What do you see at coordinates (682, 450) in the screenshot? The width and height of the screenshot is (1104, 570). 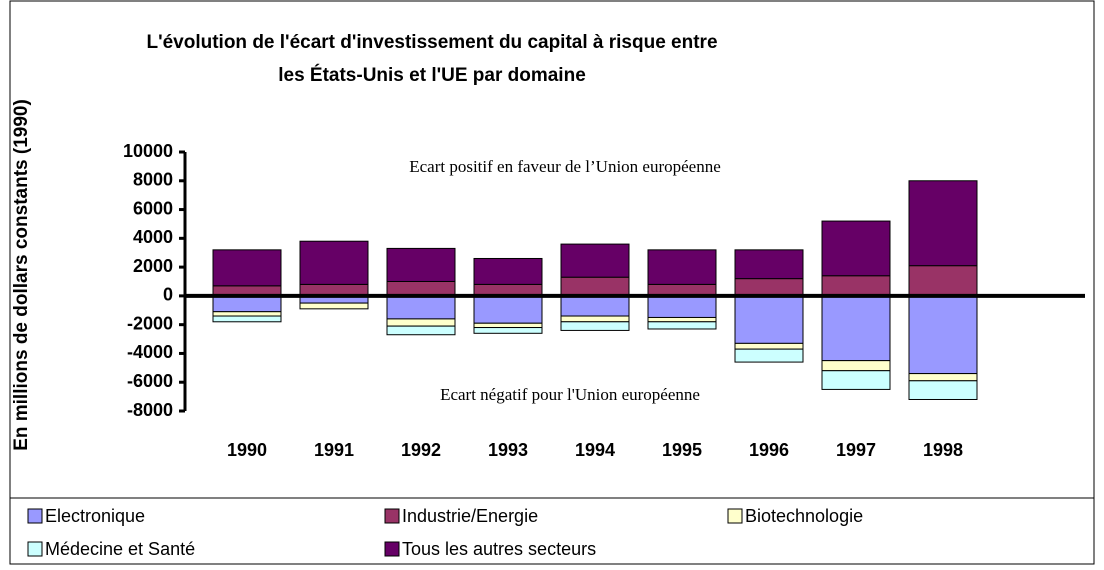 I see `x-tick-label: 1995` at bounding box center [682, 450].